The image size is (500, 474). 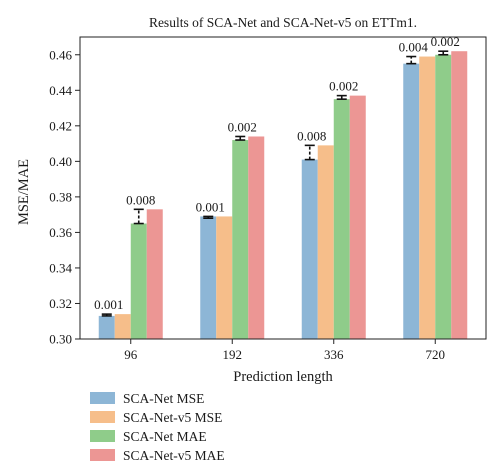 What do you see at coordinates (414, 47) in the screenshot?
I see `data-label: 0.004` at bounding box center [414, 47].